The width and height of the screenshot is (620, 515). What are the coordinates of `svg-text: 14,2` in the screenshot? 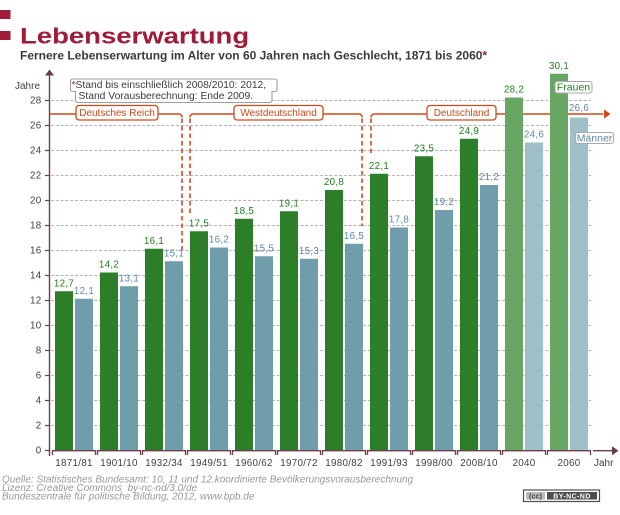 It's located at (109, 265).